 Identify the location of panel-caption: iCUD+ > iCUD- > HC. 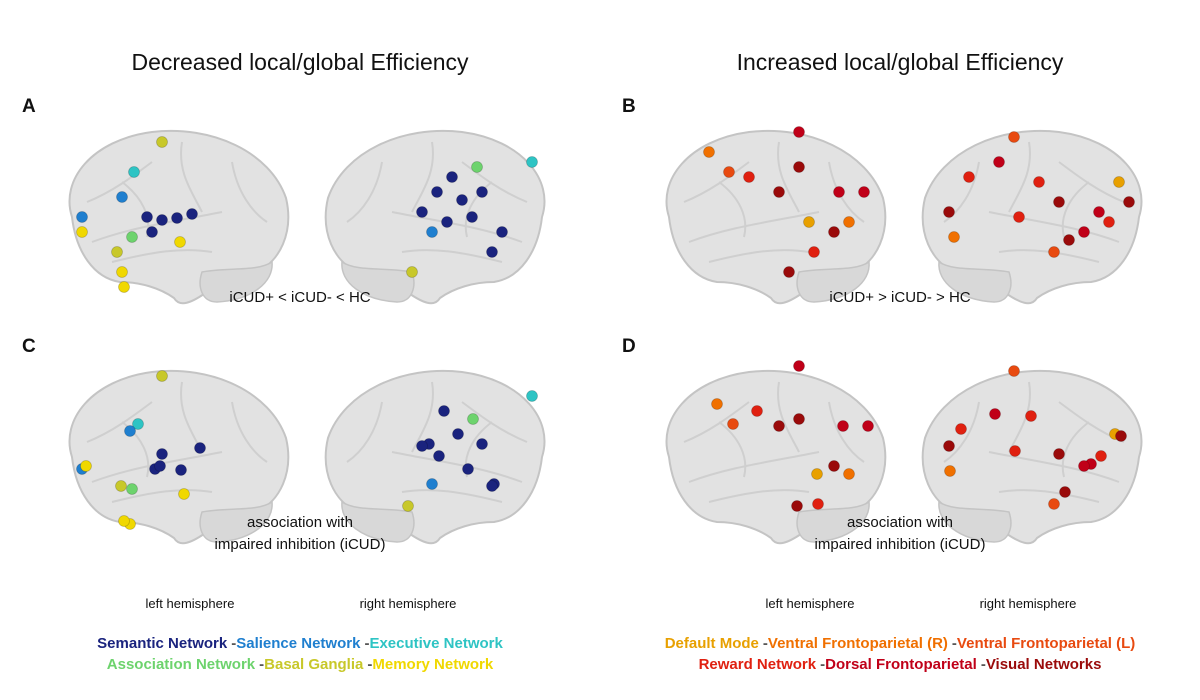
(899, 297).